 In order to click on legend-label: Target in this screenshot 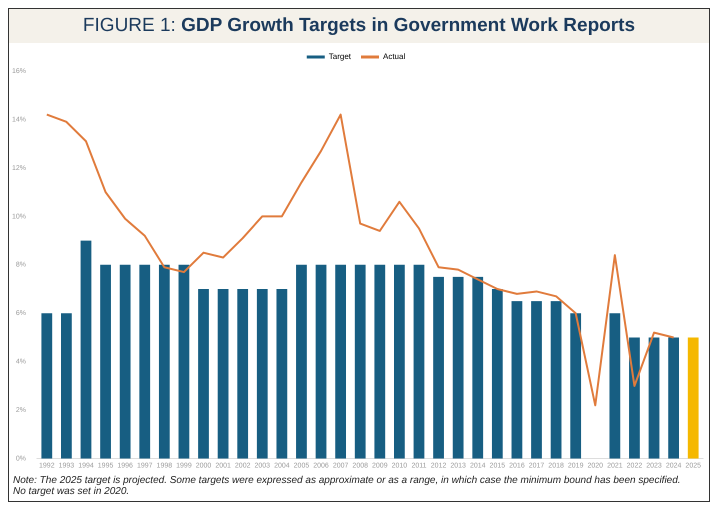, I will do `click(340, 57)`.